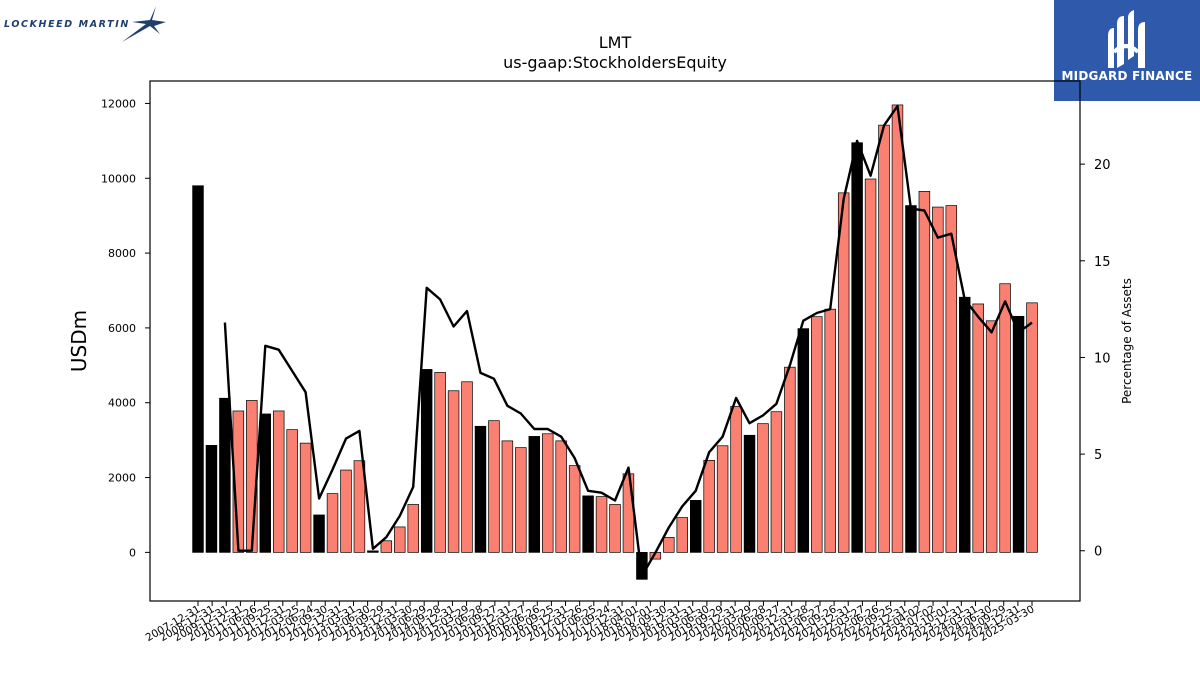 Image resolution: width=1200 pixels, height=675 pixels. Describe the element at coordinates (132, 552) in the screenshot. I see `y-tick-label: 0` at that location.